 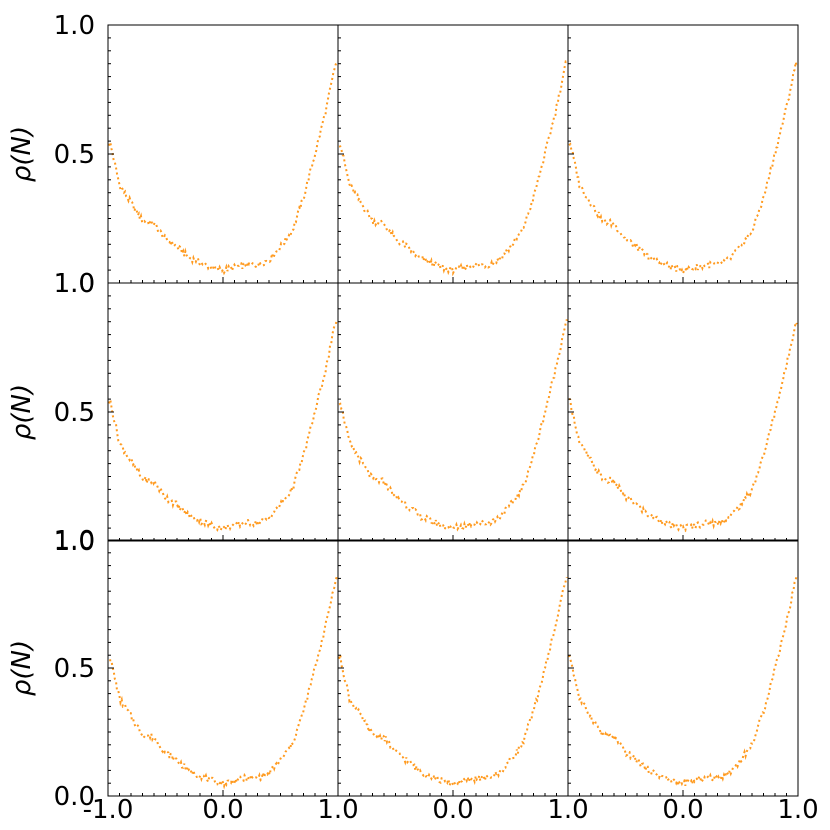 I want to click on panel-r2c0, so click(x=223, y=668).